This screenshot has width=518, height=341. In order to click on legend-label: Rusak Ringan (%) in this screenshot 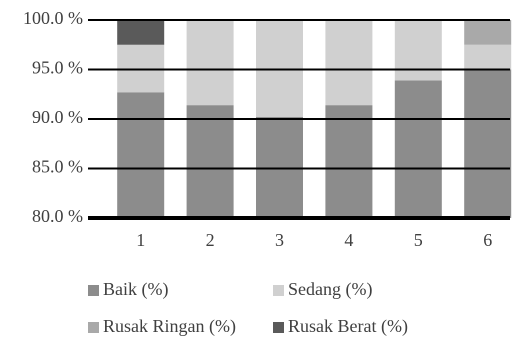, I will do `click(169, 326)`.